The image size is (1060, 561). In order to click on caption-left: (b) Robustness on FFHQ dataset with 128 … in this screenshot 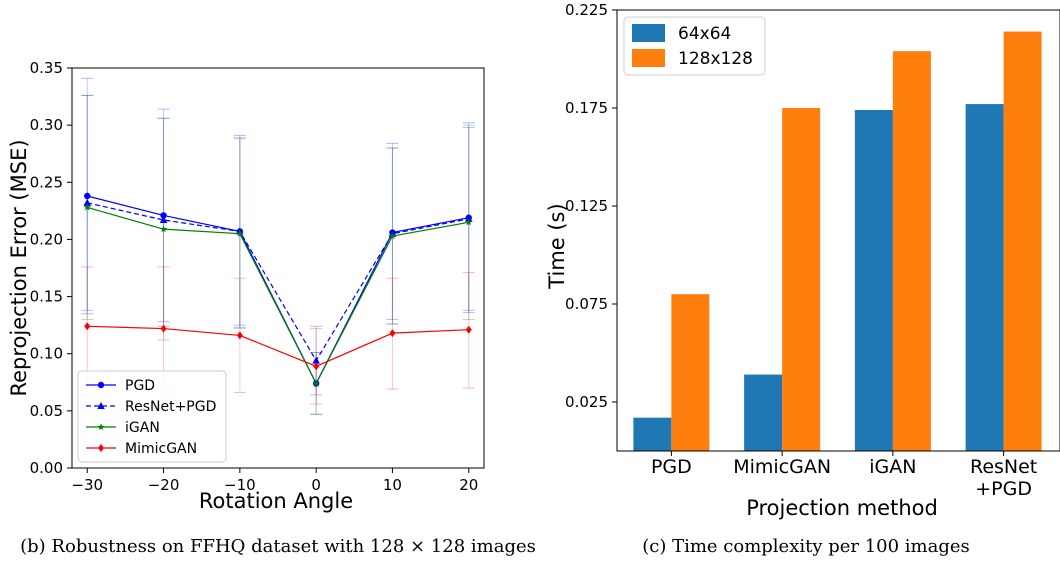, I will do `click(278, 546)`.